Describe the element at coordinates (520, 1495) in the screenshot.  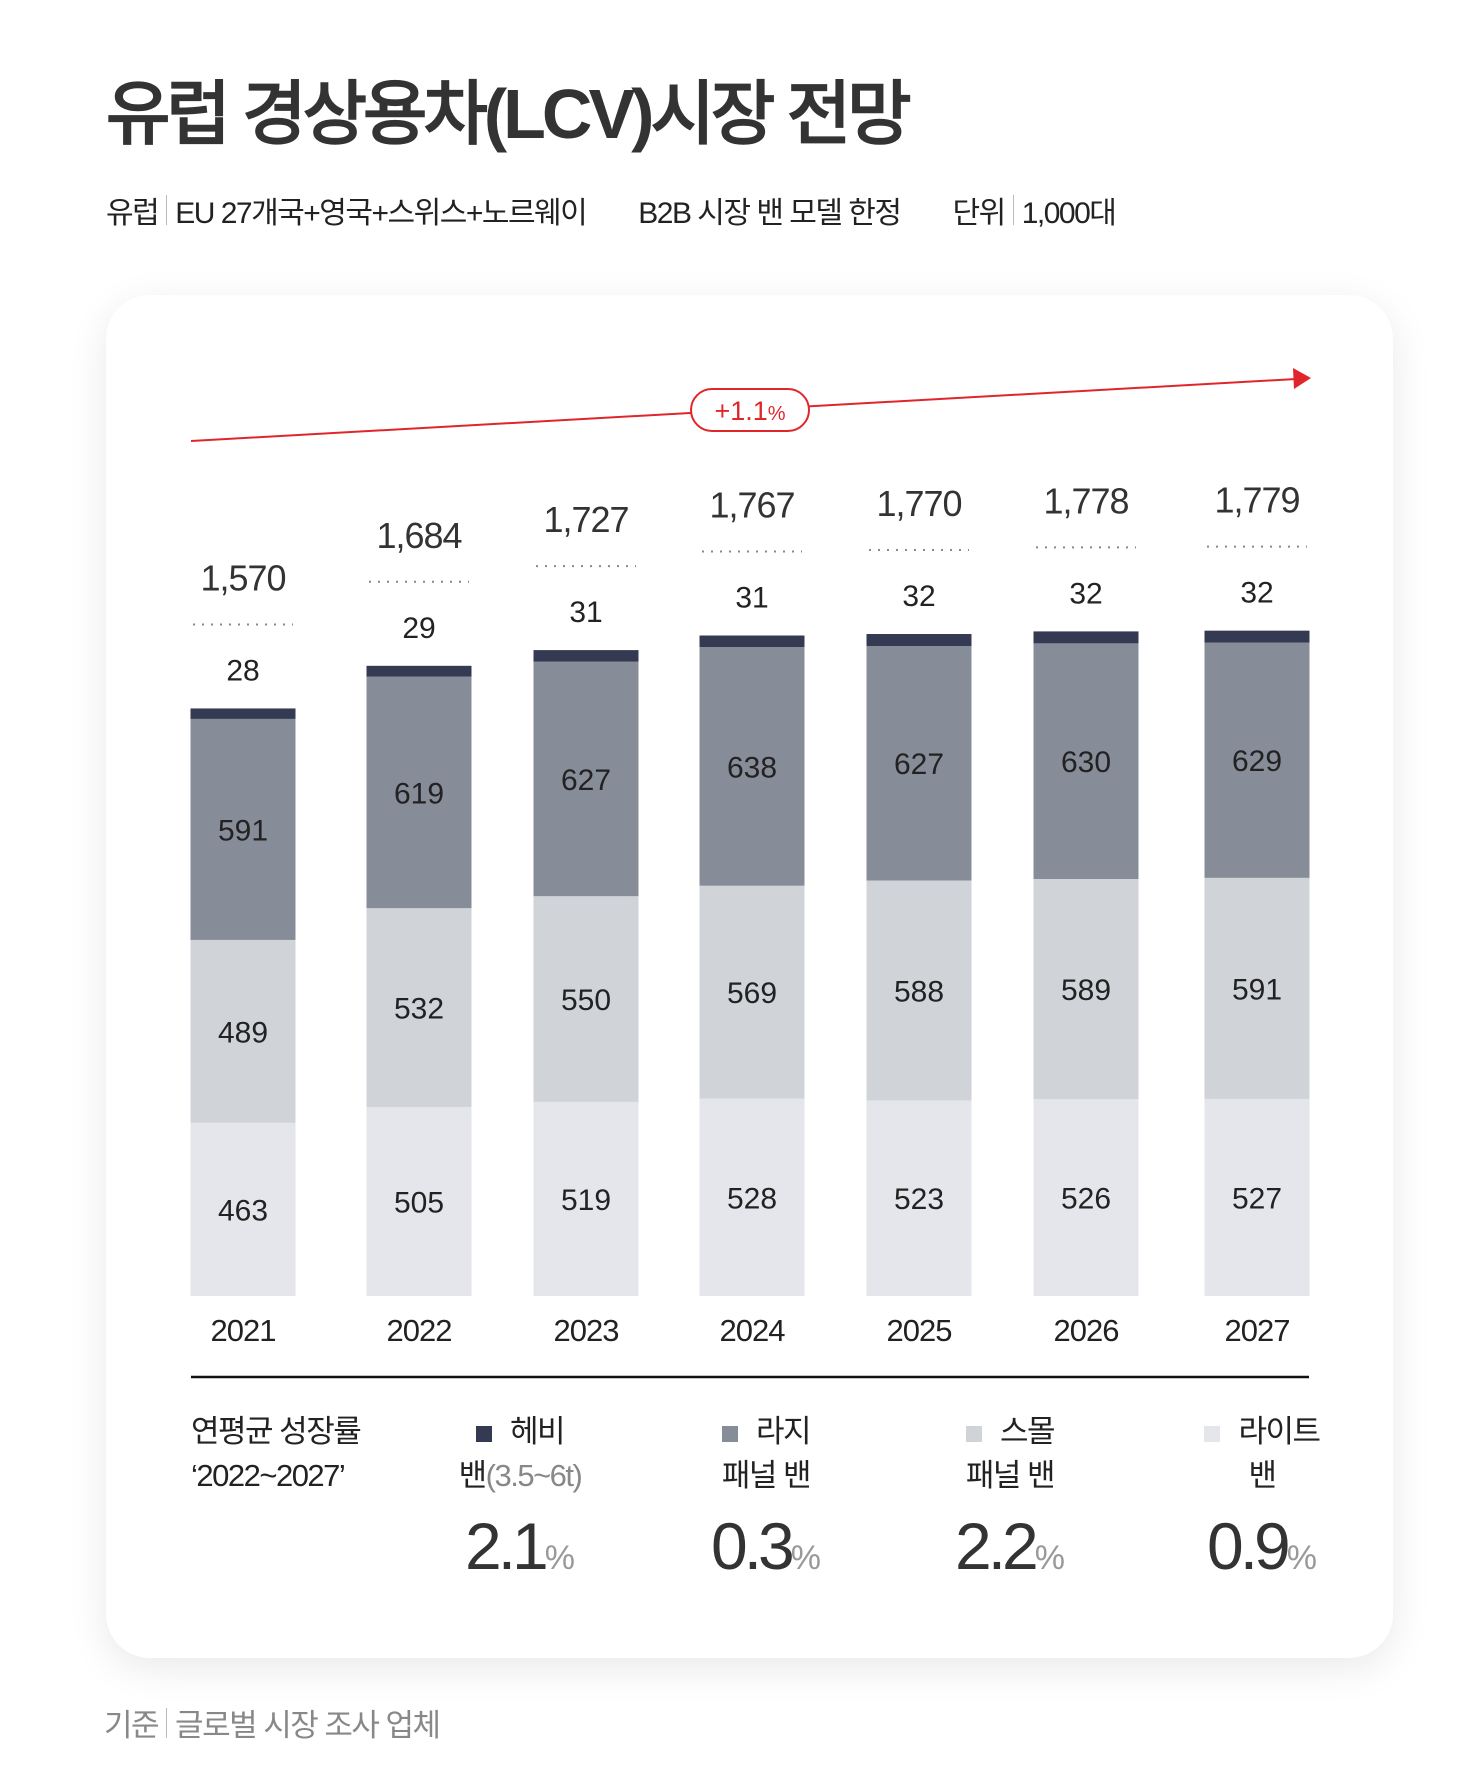
I see `legend-item: 헤비 밴(3.5~6t) 2.1%` at that location.